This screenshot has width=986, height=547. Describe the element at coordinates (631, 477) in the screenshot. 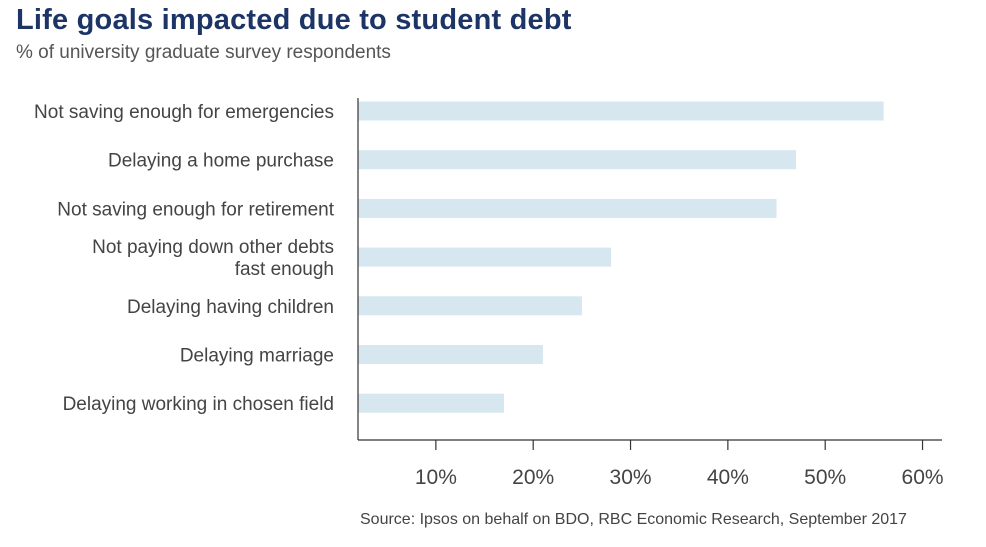

I see `x-tick-label: 30%` at that location.